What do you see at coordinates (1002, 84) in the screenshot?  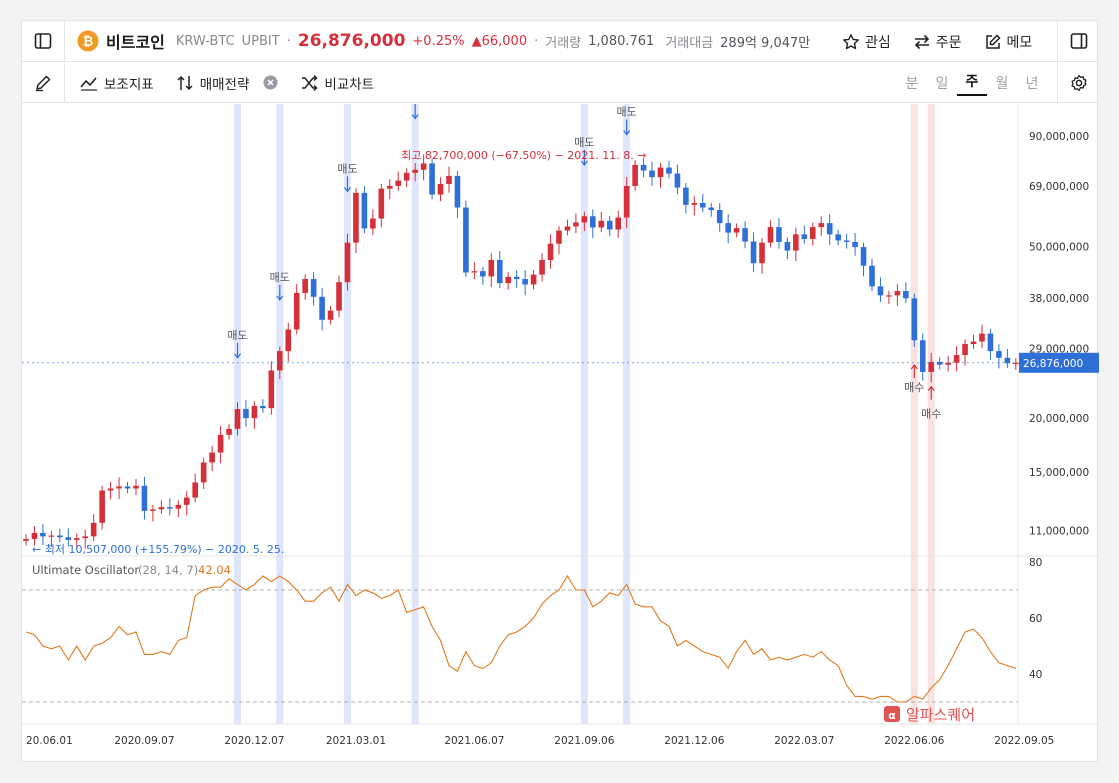 I see `period-month-tab: 월` at bounding box center [1002, 84].